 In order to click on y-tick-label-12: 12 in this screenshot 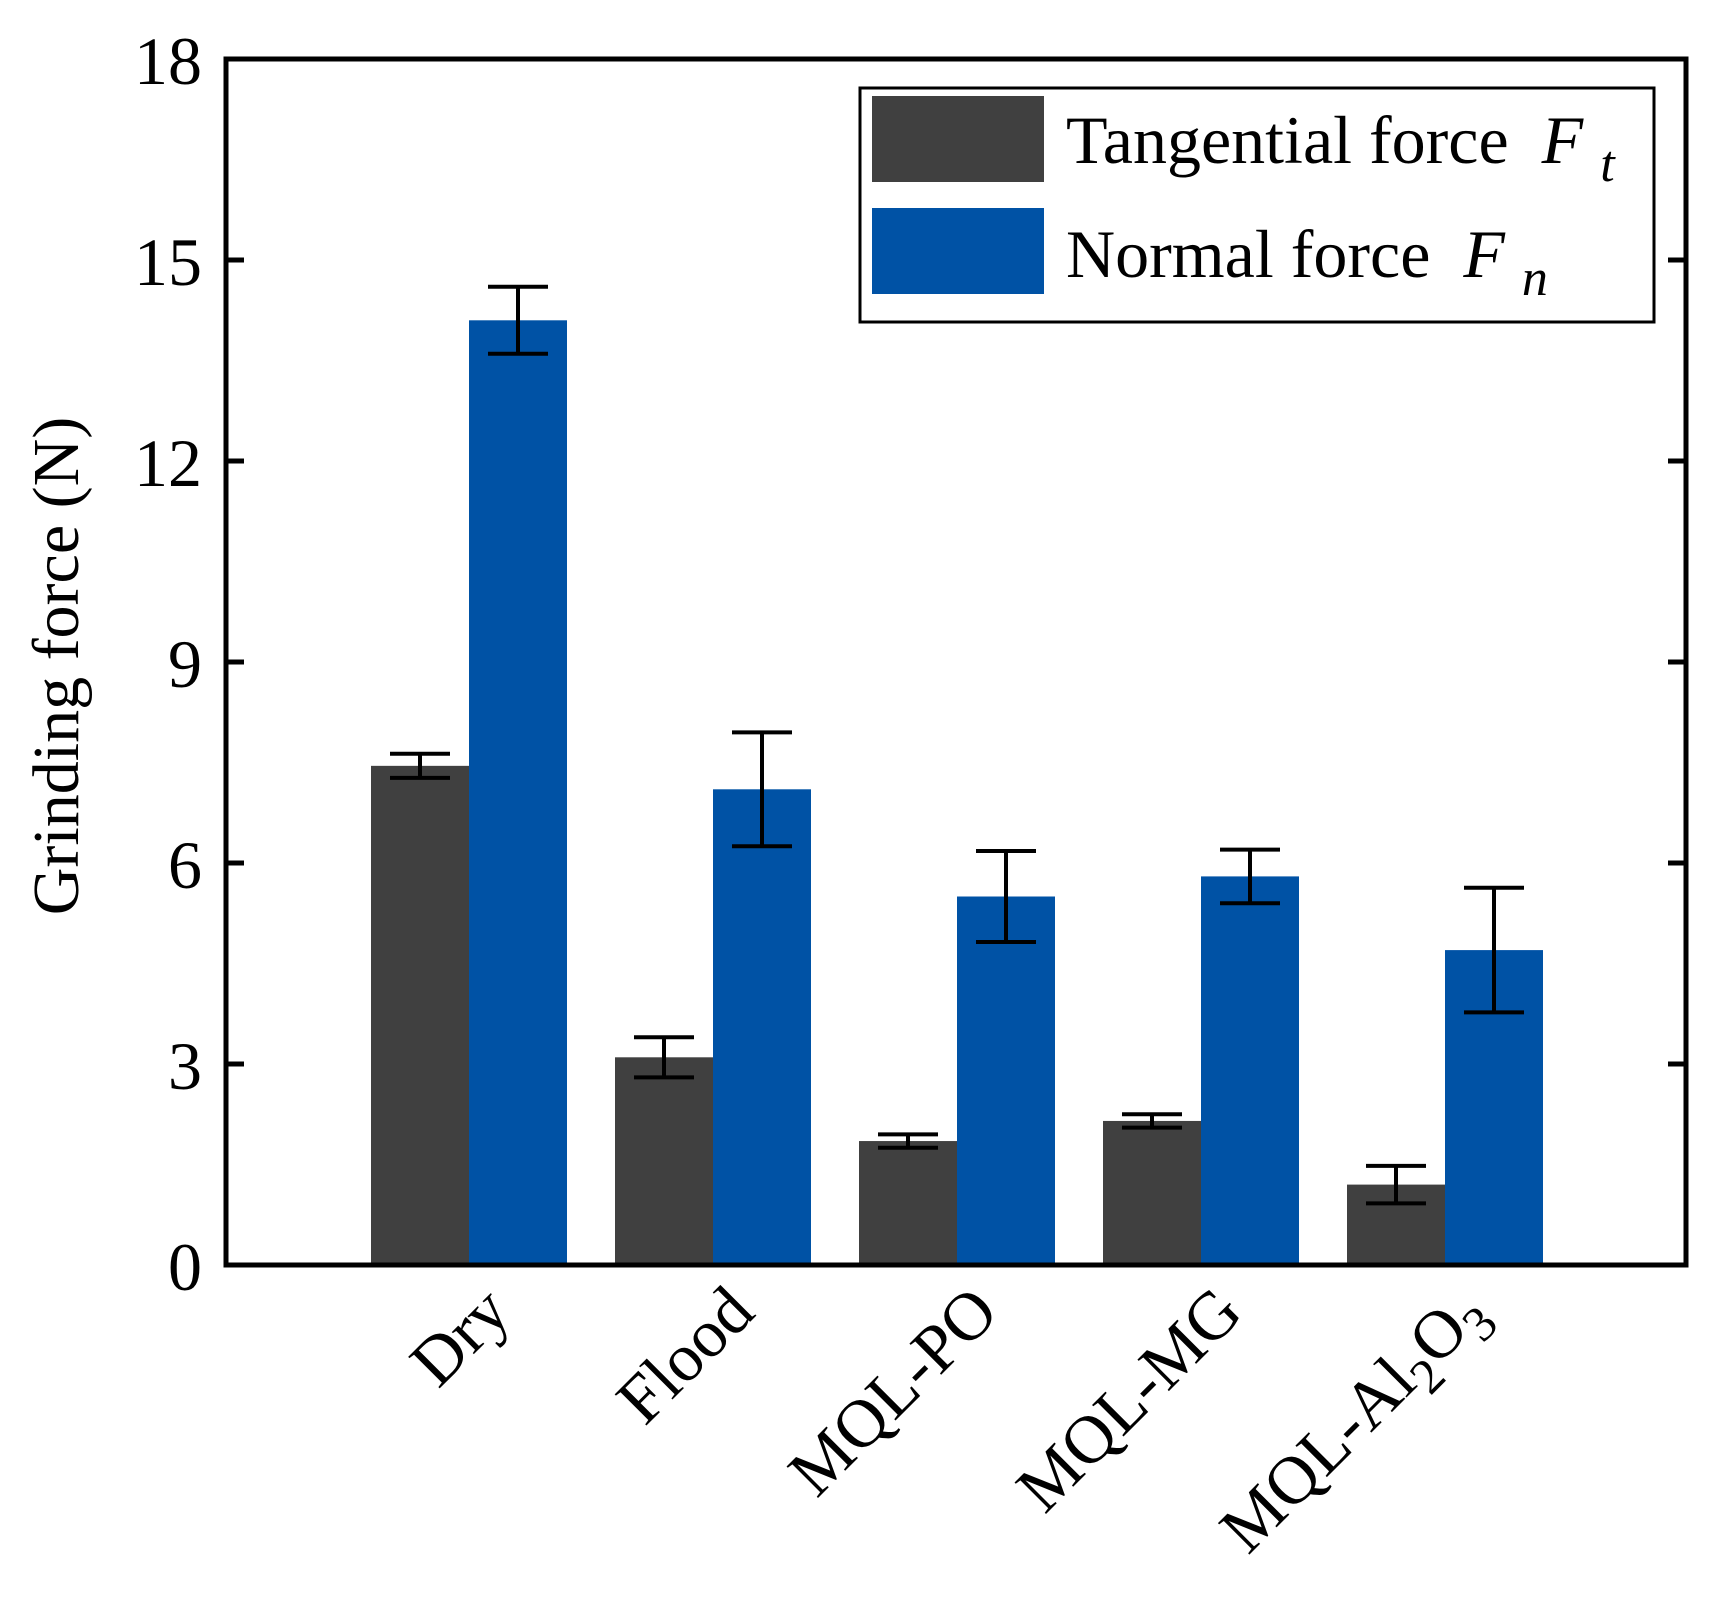, I will do `click(168, 463)`.